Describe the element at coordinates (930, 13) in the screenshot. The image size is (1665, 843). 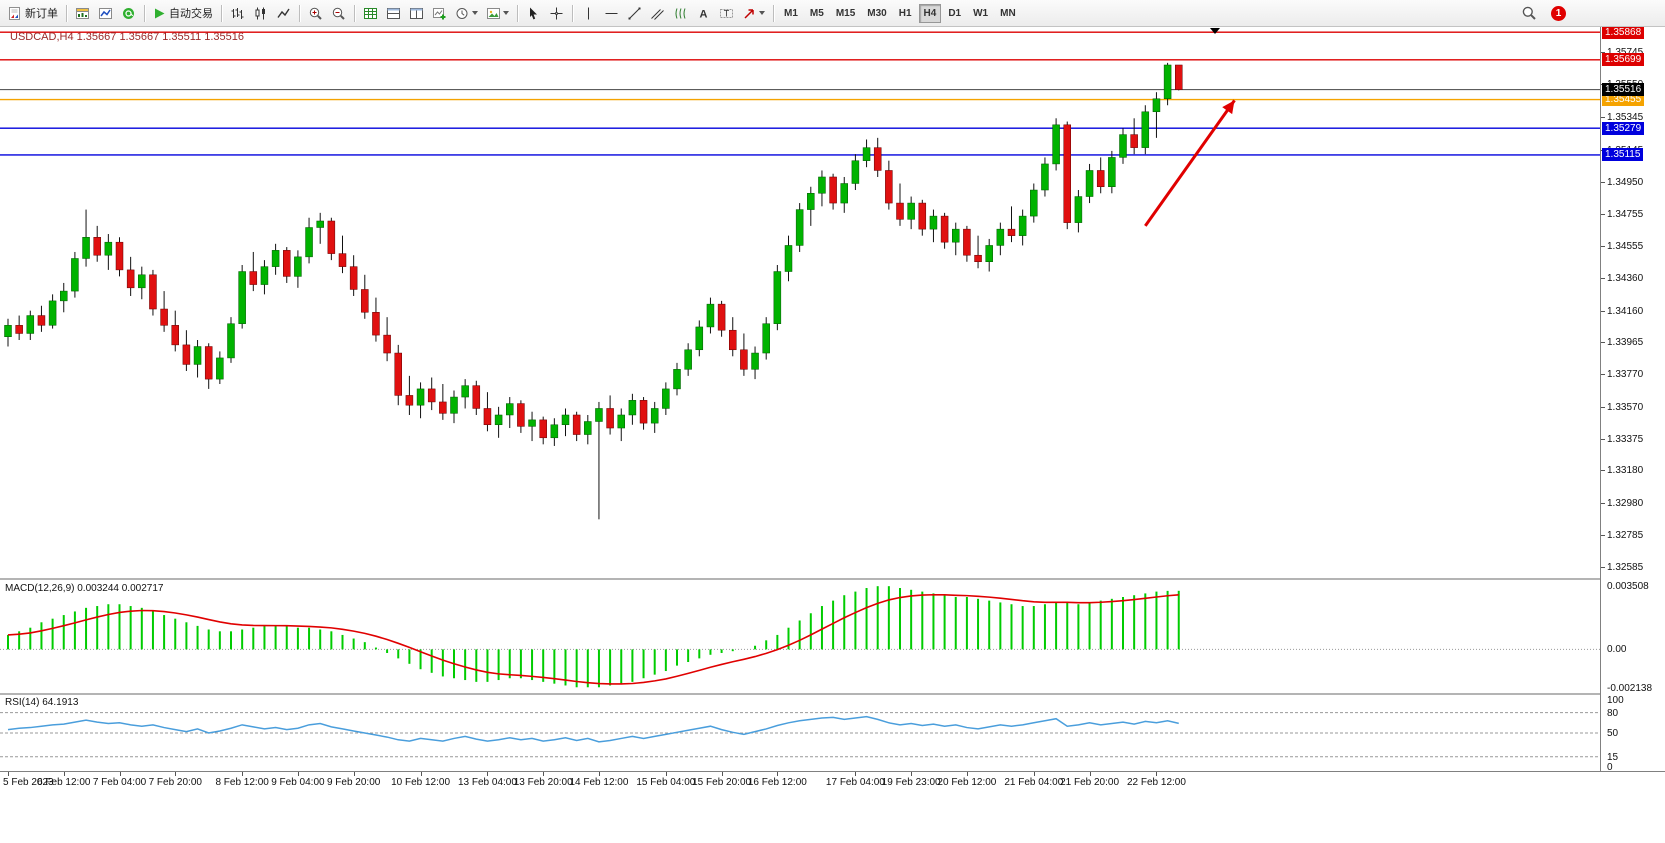
I see `timeframe-h4-button: H4` at that location.